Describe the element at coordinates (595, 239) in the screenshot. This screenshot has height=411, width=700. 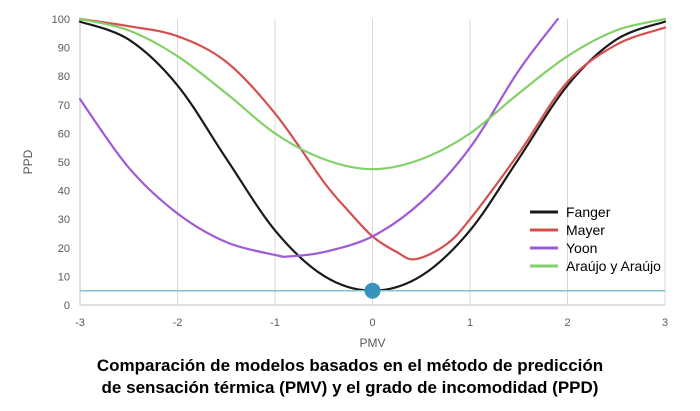
I see `legend: Fanger Mayer Yoon Araújo y Araújo` at that location.